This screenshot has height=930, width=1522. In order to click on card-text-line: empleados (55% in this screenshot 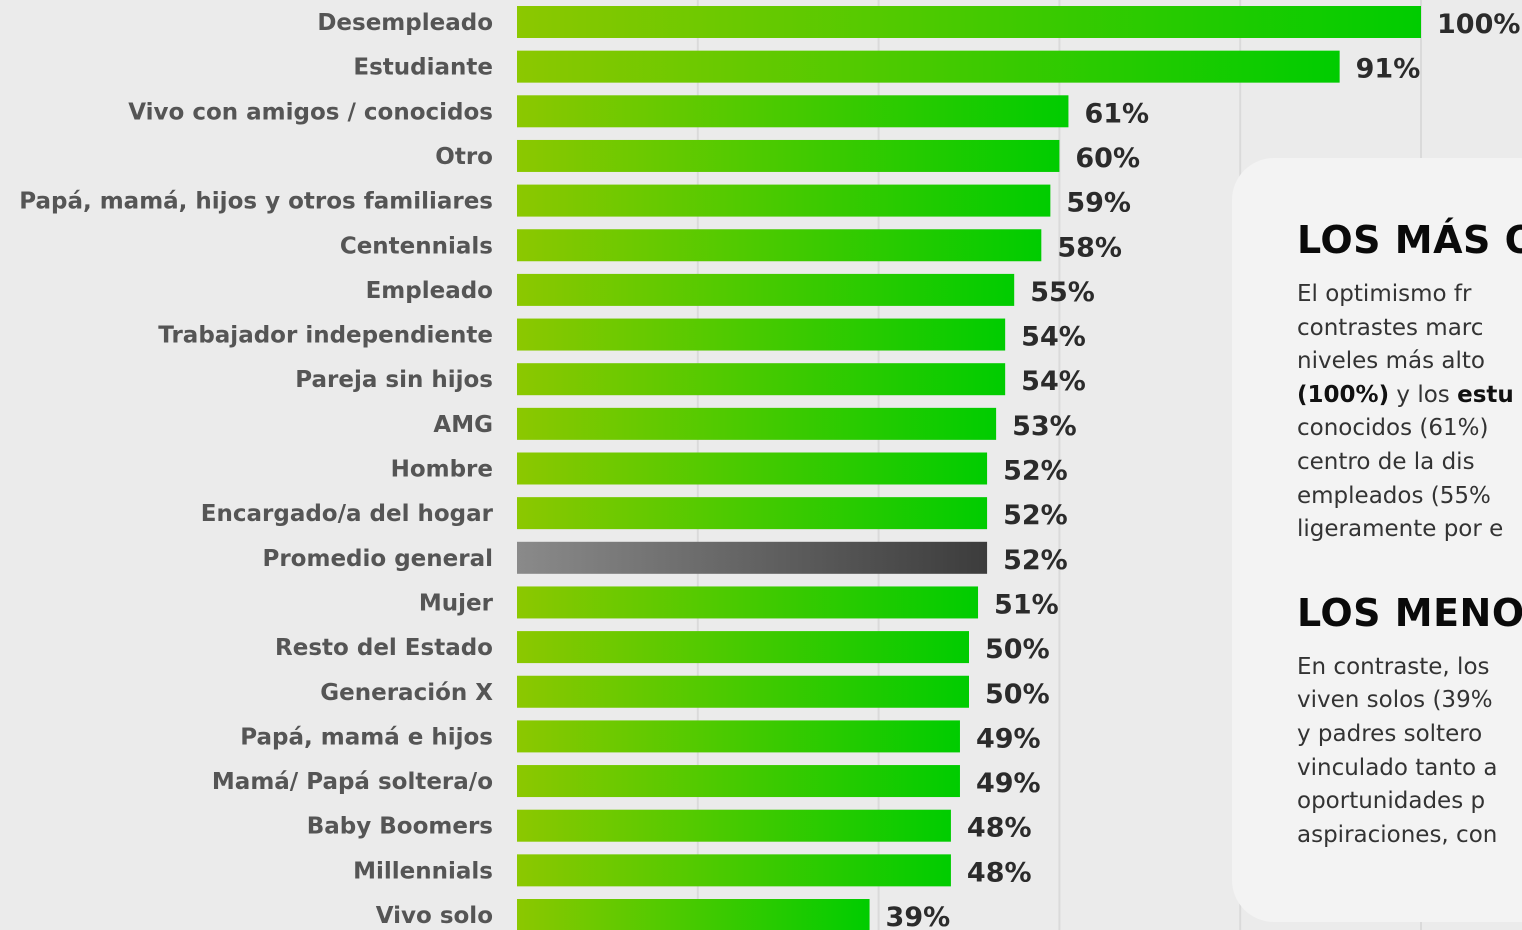, I will do `click(1409, 497)`.